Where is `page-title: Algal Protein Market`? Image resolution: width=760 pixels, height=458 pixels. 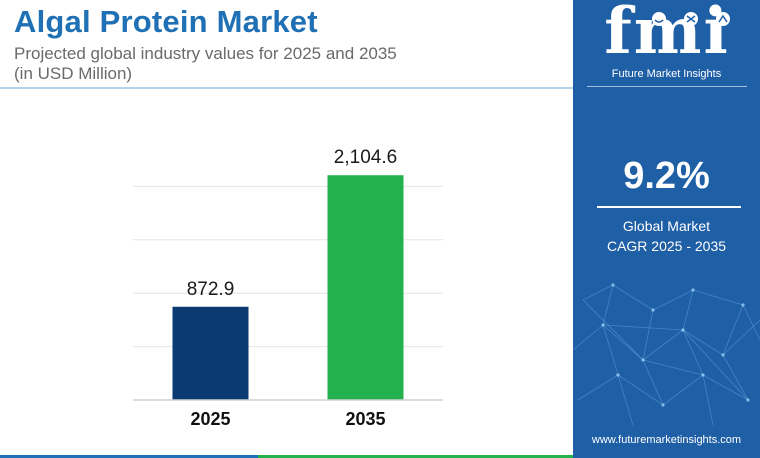 page-title: Algal Protein Market is located at coordinates (166, 21).